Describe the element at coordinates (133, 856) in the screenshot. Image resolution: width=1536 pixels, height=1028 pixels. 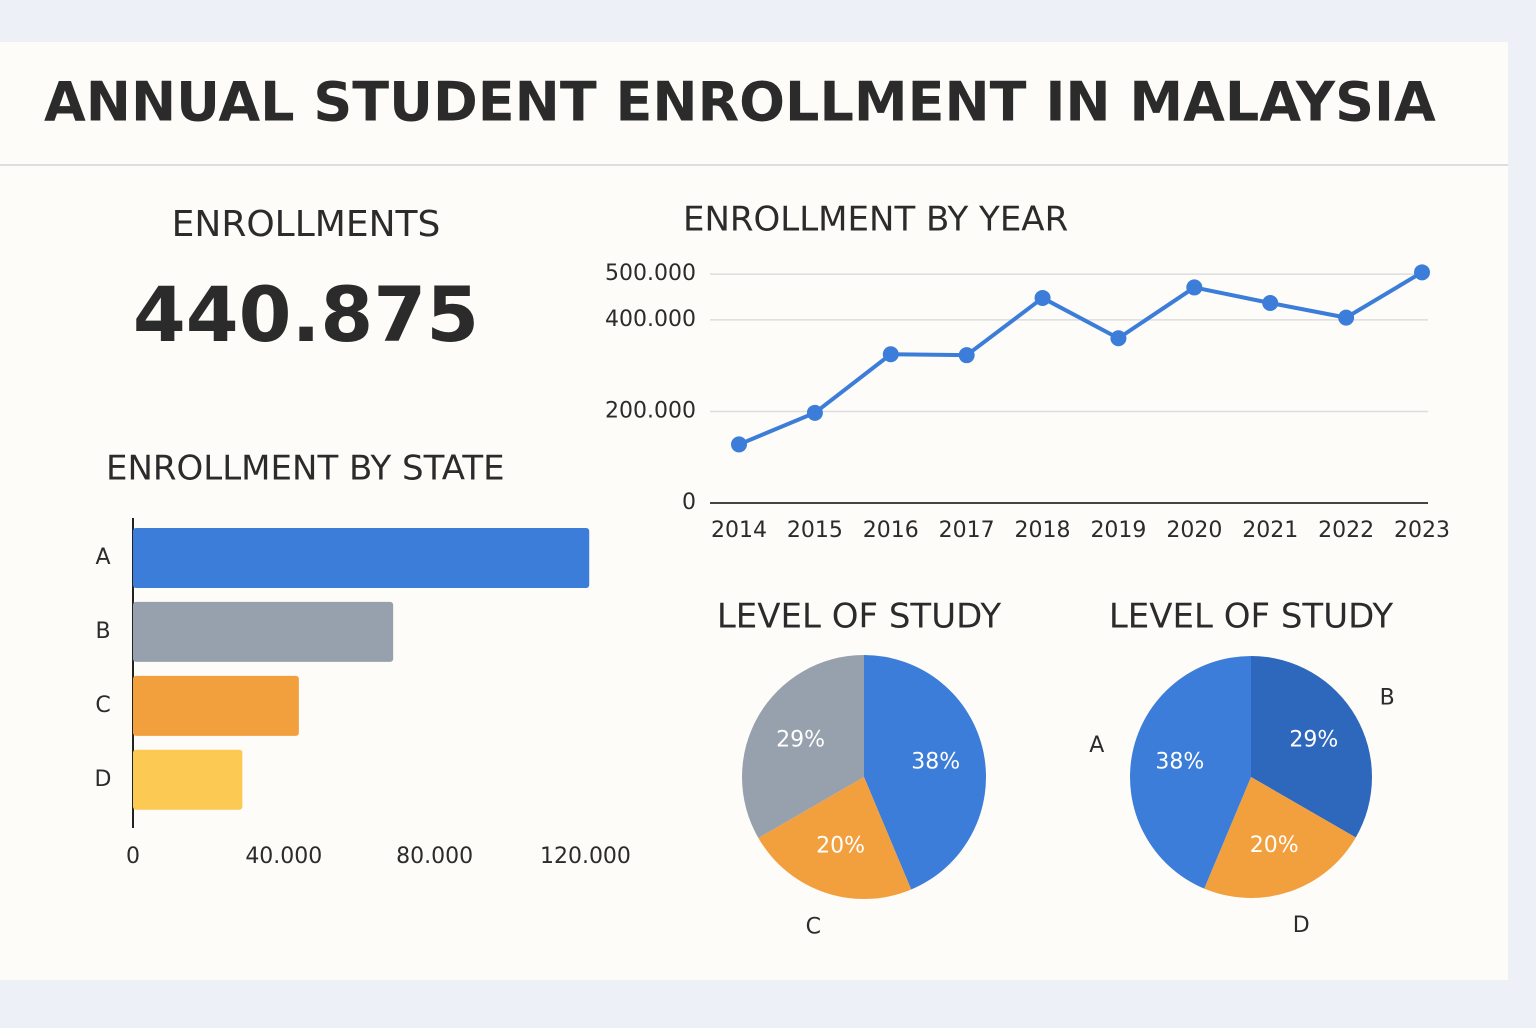
I see `x-tick-label: 0` at that location.